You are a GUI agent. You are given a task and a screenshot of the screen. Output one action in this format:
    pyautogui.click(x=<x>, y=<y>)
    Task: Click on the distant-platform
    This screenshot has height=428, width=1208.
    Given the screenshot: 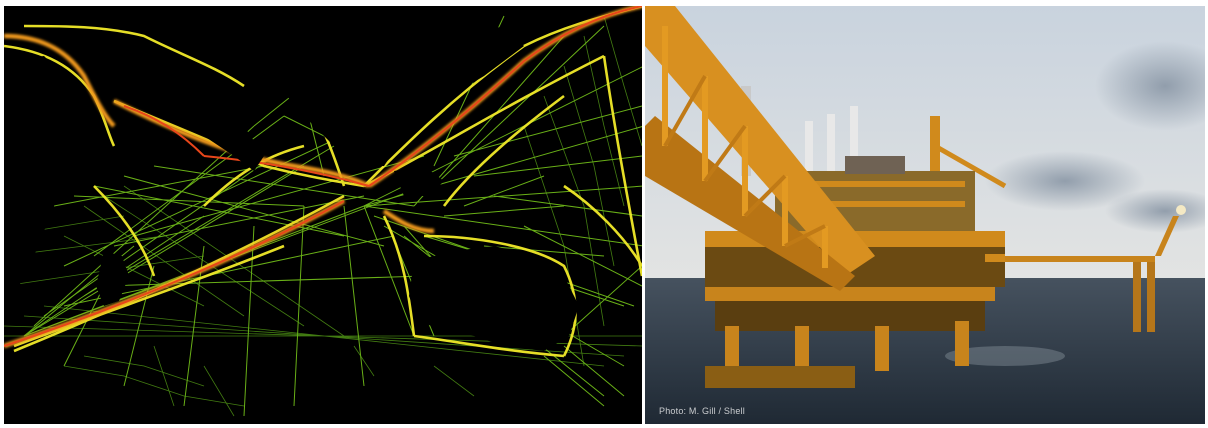 What is the action you would take?
    pyautogui.click(x=1080, y=268)
    